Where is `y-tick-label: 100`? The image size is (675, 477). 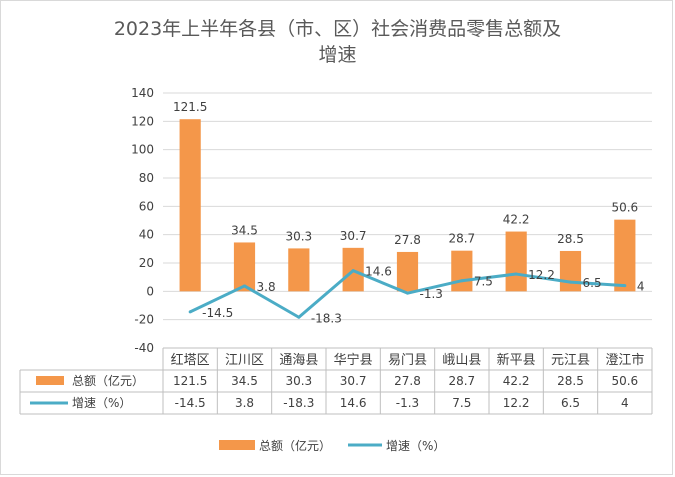
y-tick-label: 100 is located at coordinates (142, 150).